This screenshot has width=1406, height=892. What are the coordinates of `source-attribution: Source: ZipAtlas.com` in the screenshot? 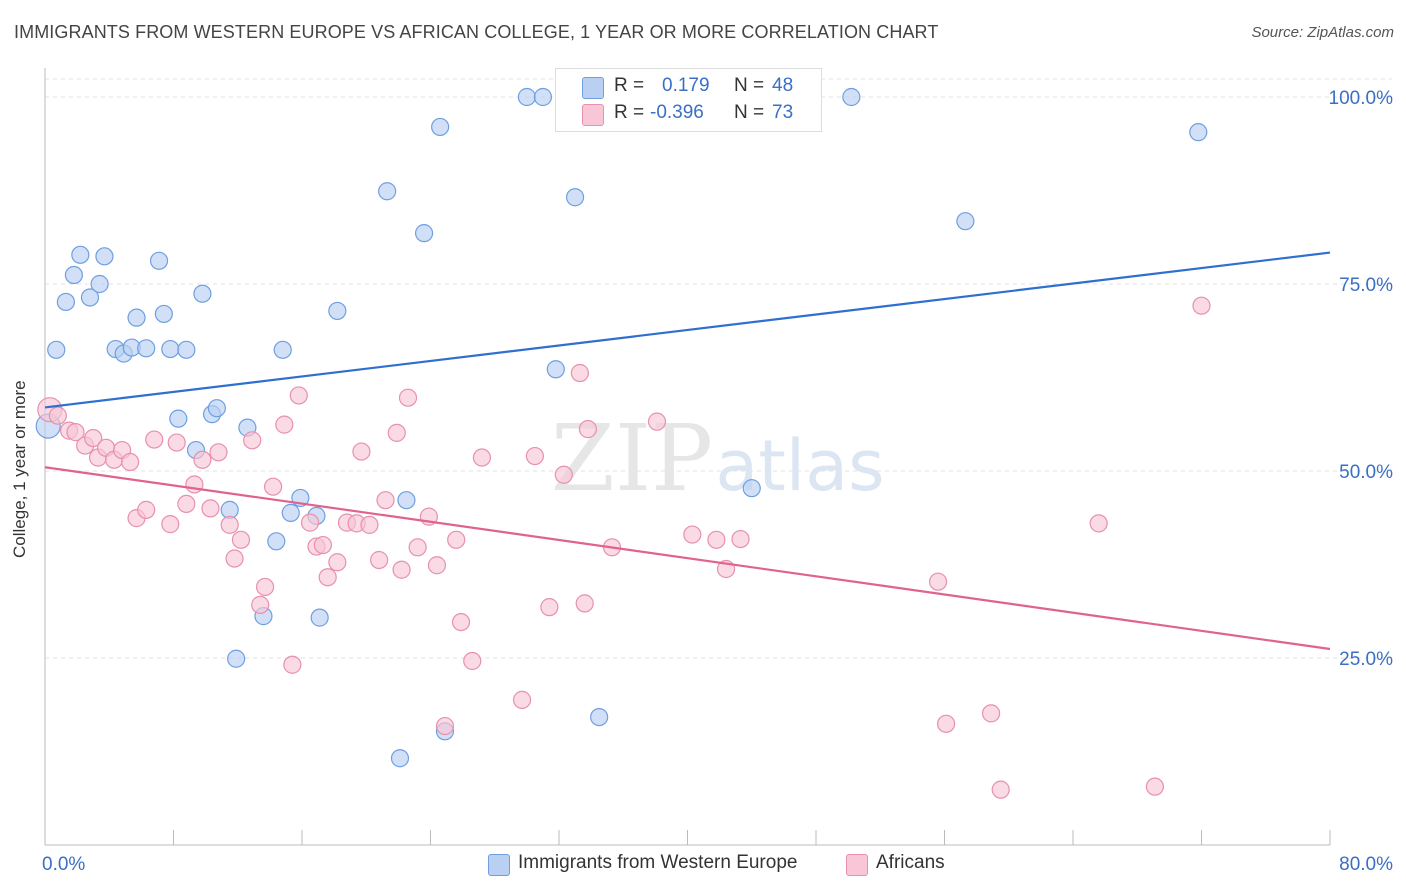 It's located at (1322, 32).